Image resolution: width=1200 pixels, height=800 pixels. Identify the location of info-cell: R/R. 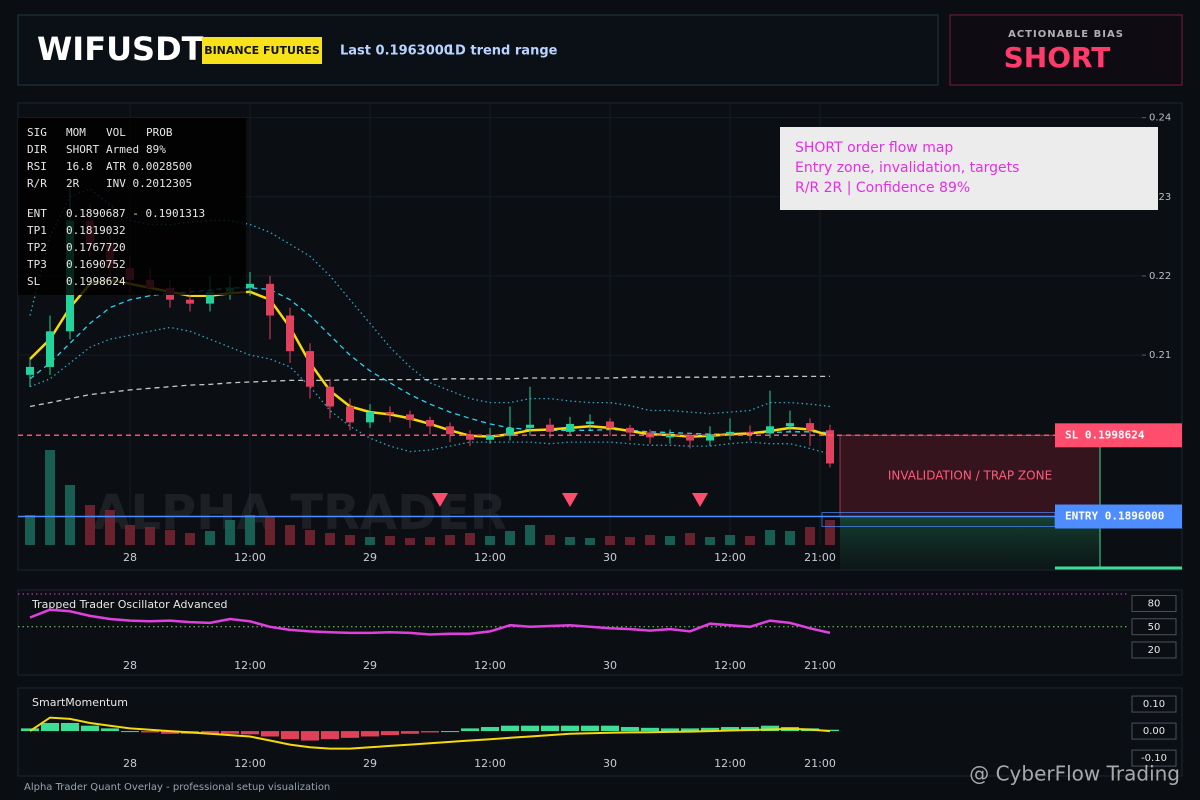
(37, 183).